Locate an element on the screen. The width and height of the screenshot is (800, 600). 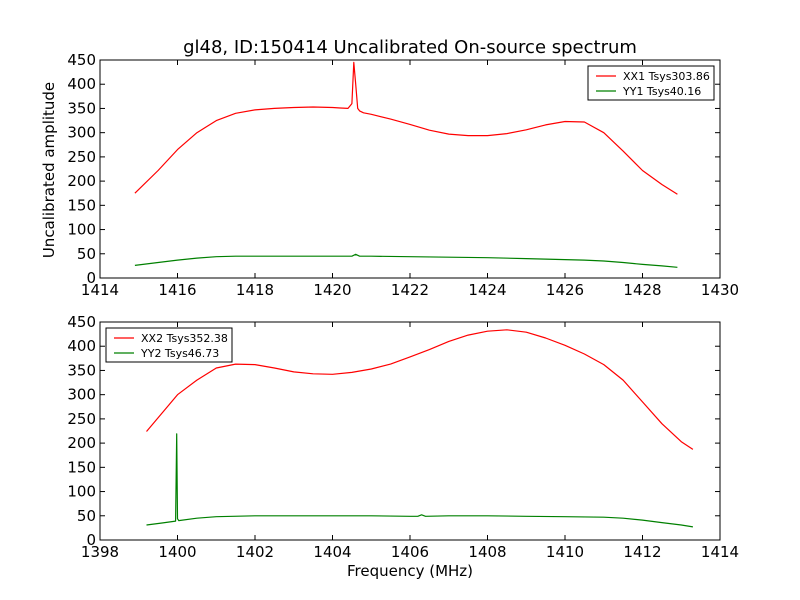
x-tick-label: 1422 is located at coordinates (410, 290).